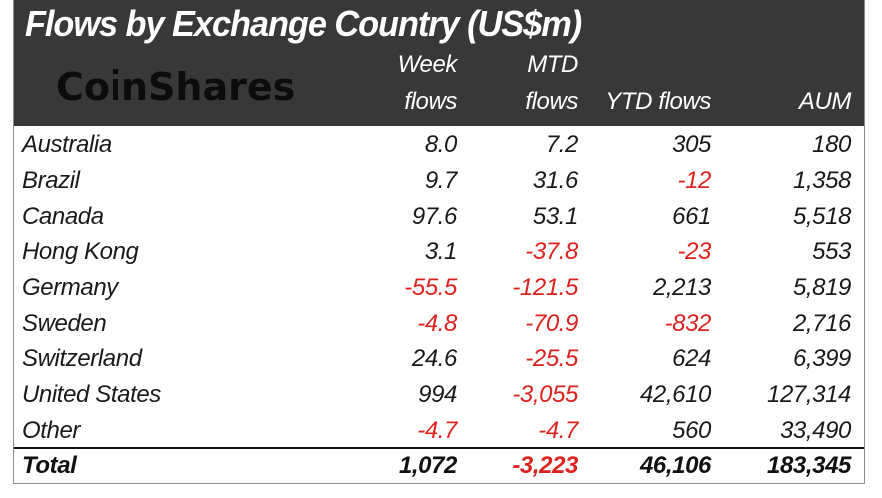  What do you see at coordinates (208, 87) in the screenshot?
I see `logo-text-right: nShares` at bounding box center [208, 87].